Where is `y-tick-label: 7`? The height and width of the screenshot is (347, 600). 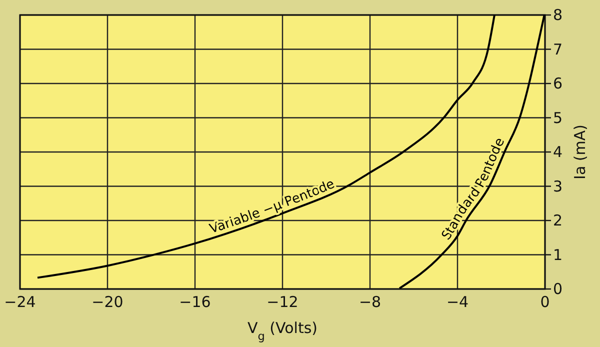
y-tick-label: 7 is located at coordinates (558, 49).